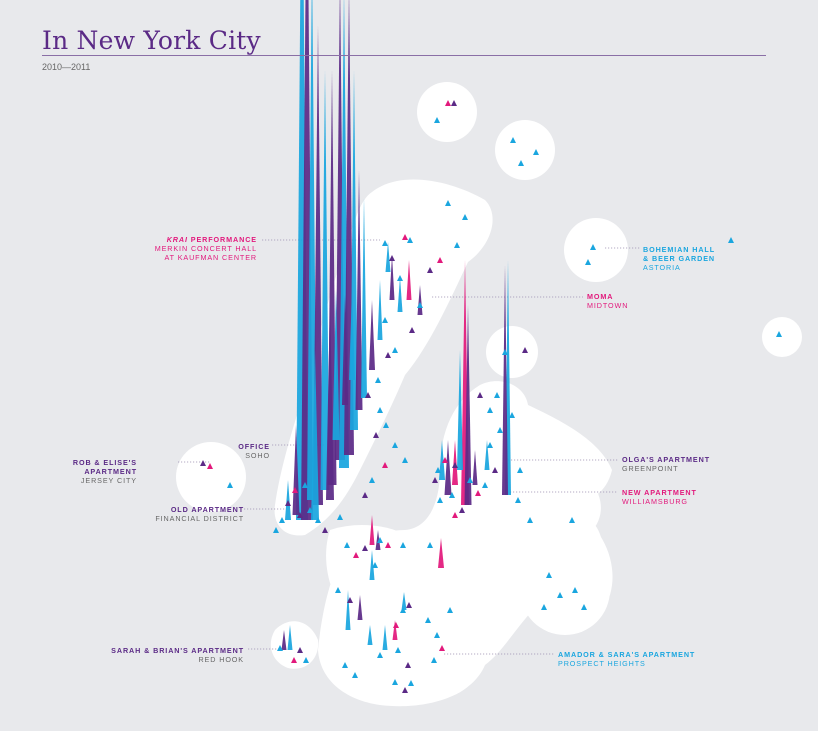  Describe the element at coordinates (177, 655) in the screenshot. I see `label-sarah-brian: SARAH & BRIAN'S APARTMENT RED HOOK` at that location.